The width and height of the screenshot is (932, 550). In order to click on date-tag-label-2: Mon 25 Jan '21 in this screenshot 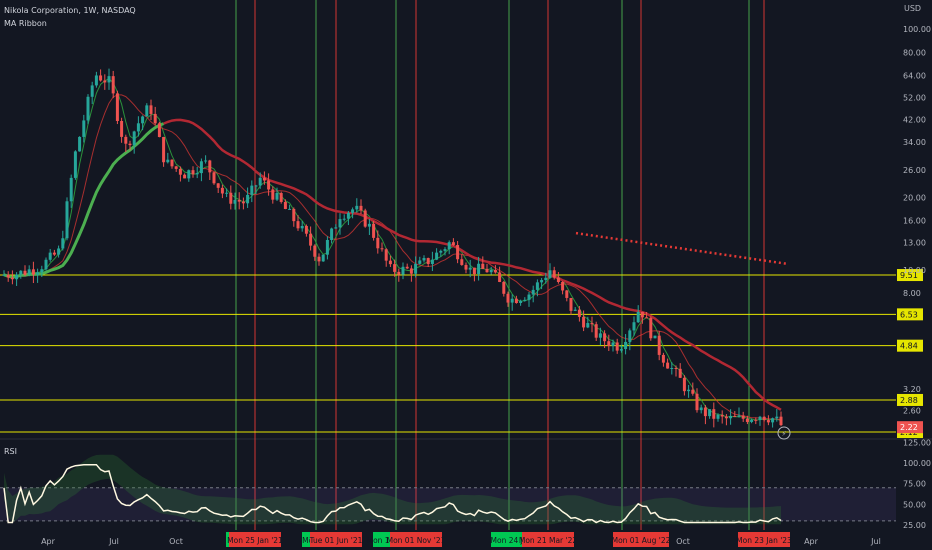, I will do `click(255, 540)`.